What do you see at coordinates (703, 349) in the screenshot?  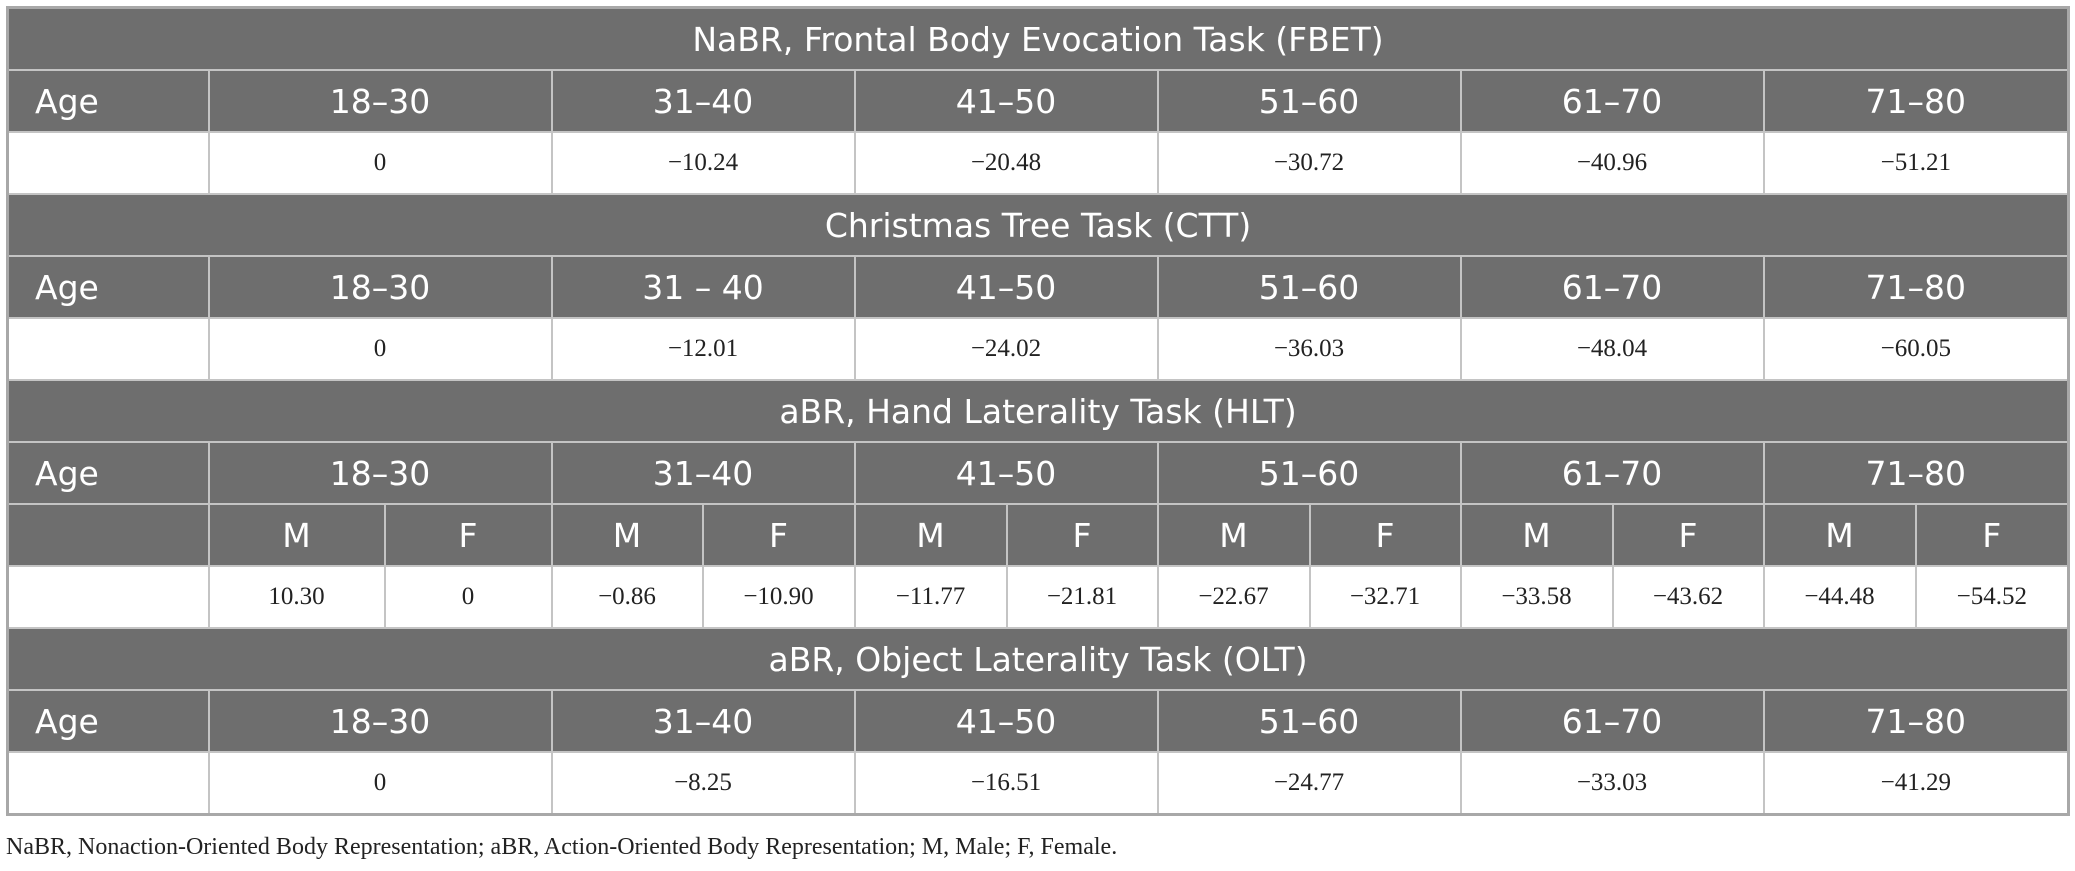 I see `value-cell: −12.01` at bounding box center [703, 349].